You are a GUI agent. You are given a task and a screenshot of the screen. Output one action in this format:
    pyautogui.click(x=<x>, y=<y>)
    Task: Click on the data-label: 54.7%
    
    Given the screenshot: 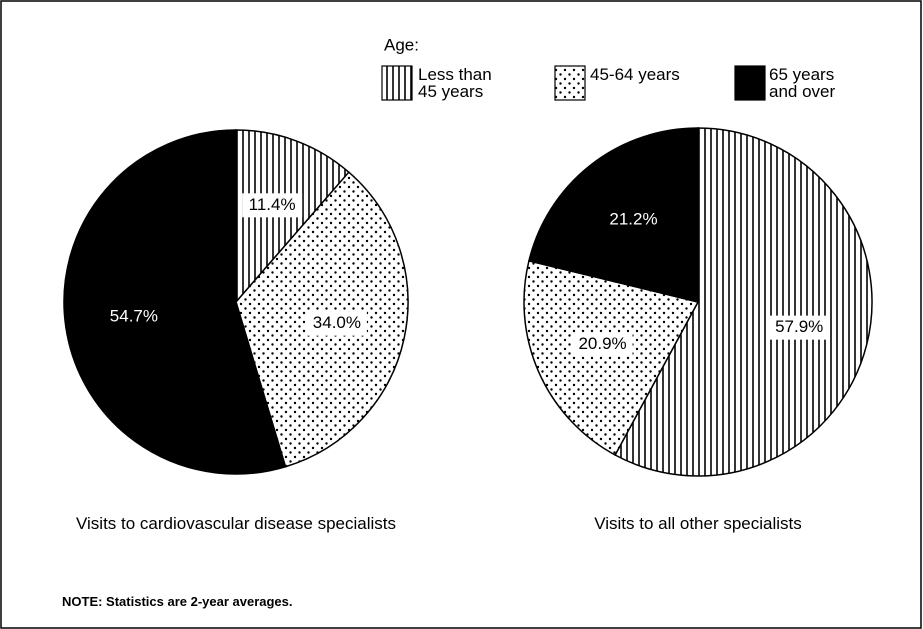 What is the action you would take?
    pyautogui.click(x=134, y=315)
    